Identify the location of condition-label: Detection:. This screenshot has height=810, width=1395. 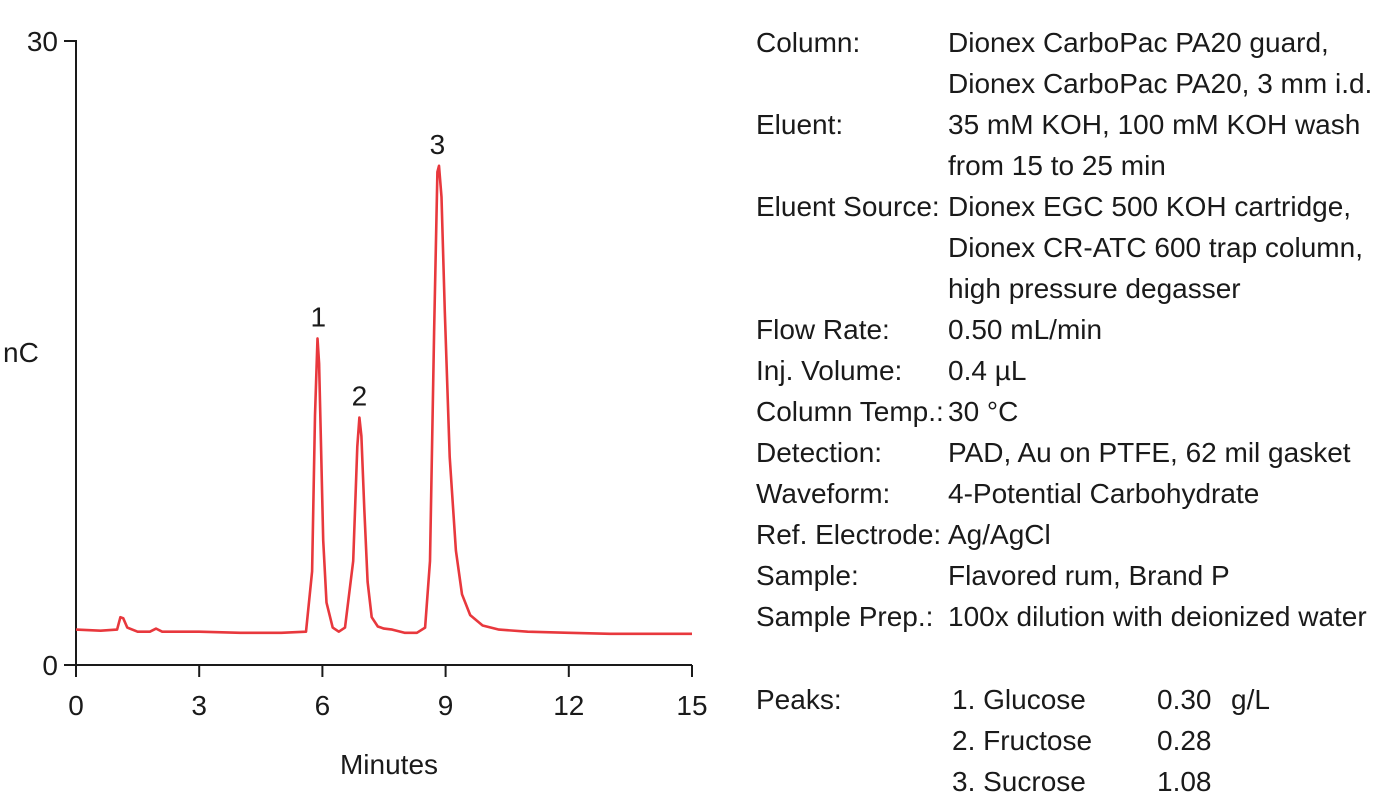
(819, 452).